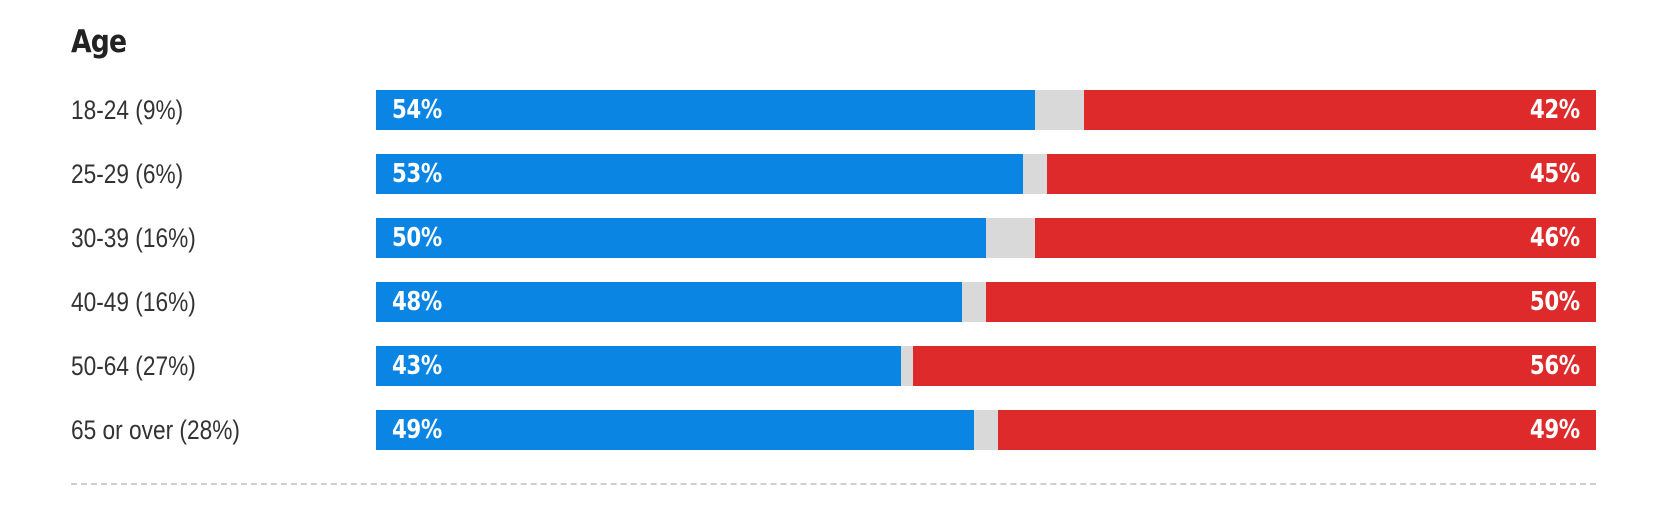  I want to click on red-value-label: 45%, so click(1555, 174).